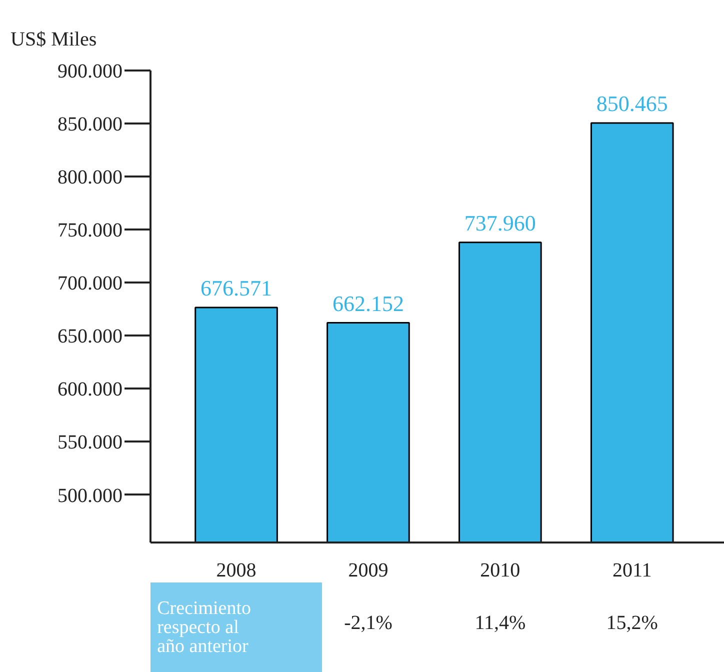  What do you see at coordinates (632, 103) in the screenshot?
I see `data-label: 850.465` at bounding box center [632, 103].